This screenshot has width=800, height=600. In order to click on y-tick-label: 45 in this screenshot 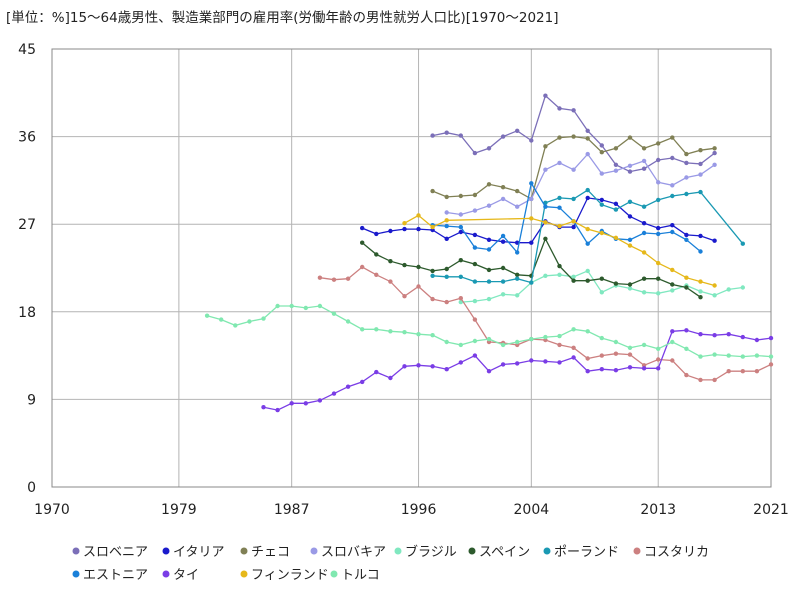, I will do `click(27, 50)`.